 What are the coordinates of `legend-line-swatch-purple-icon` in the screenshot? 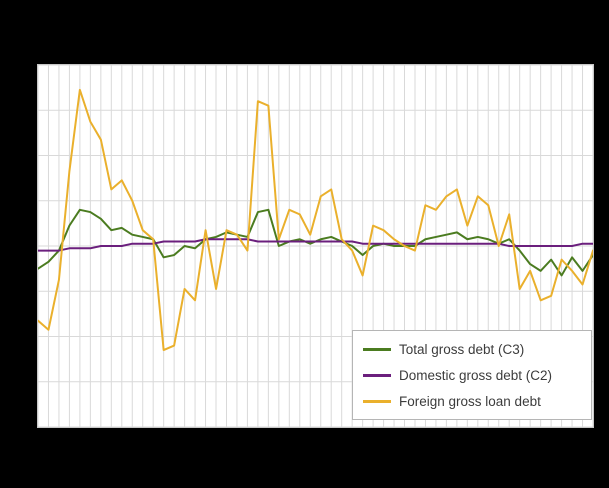 It's located at (377, 375).